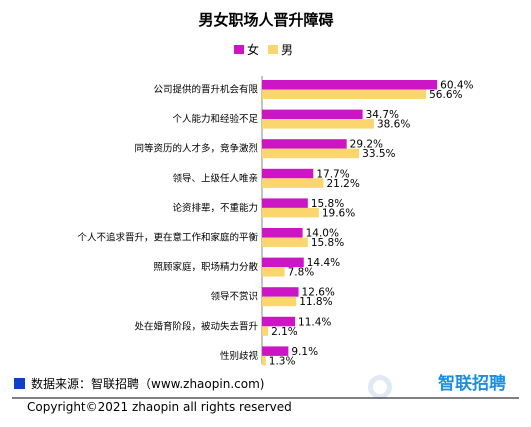 This screenshot has width=531, height=427. Describe the element at coordinates (437, 386) in the screenshot. I see `watermark: 智联招聘` at that location.